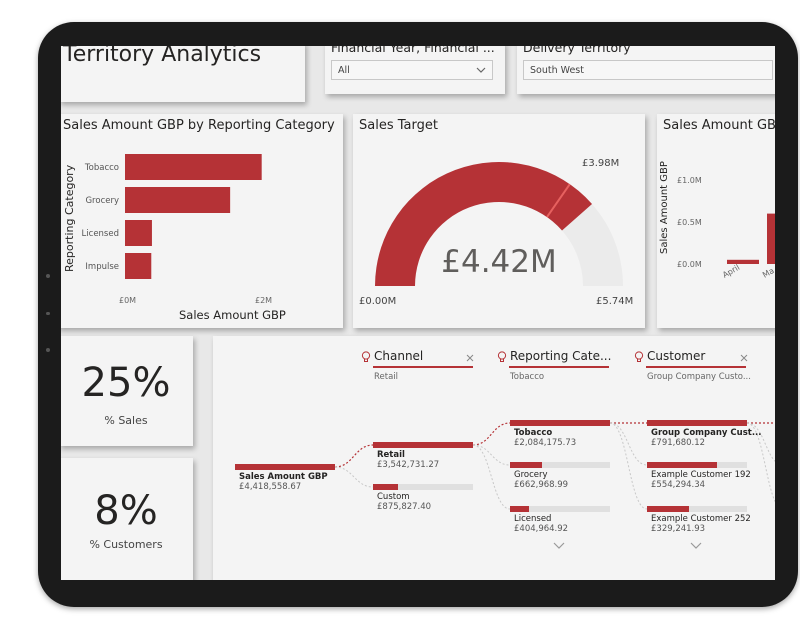 The width and height of the screenshot is (800, 626). Describe the element at coordinates (128, 300) in the screenshot. I see `x-tick: £0M` at that location.